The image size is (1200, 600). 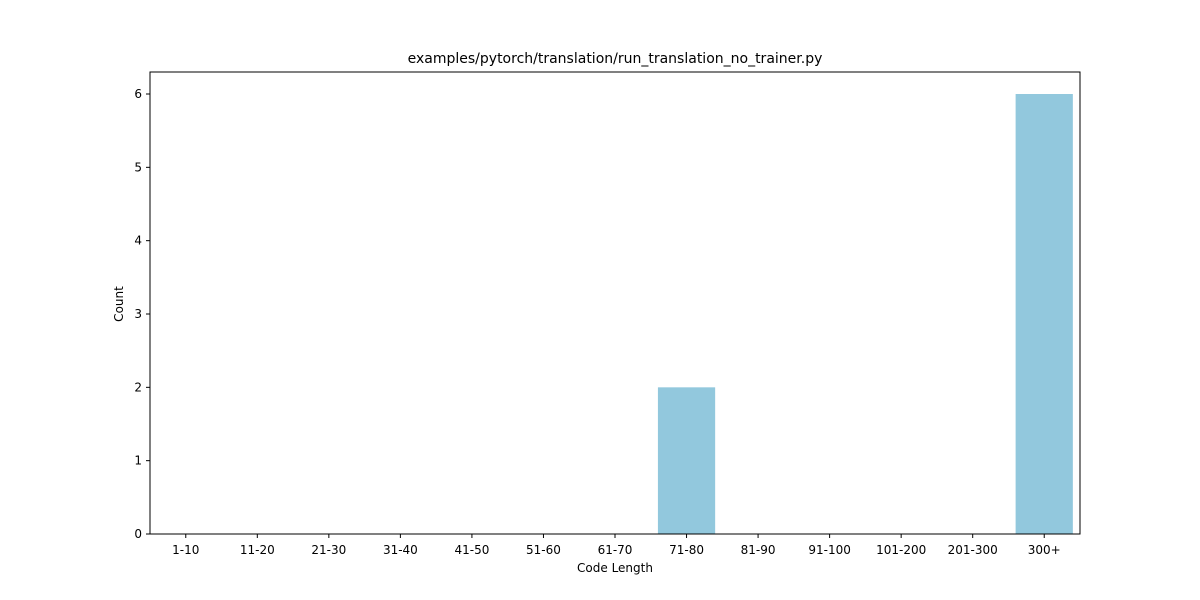 I want to click on x-axis-label: Code Length, so click(x=615, y=568).